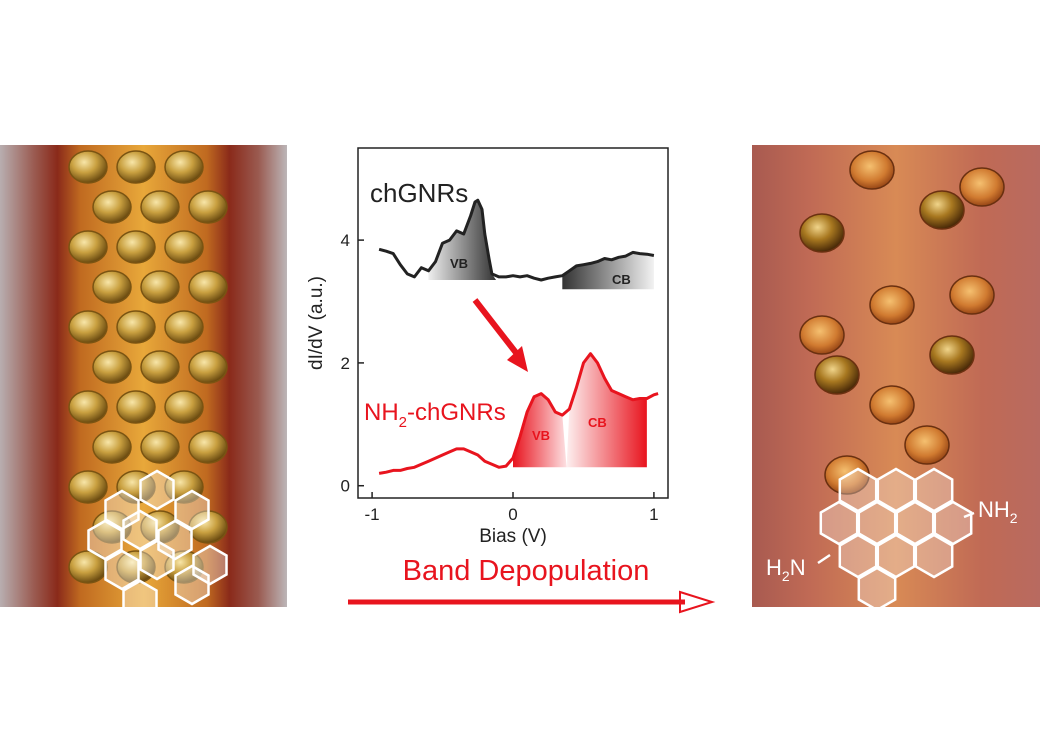 The image size is (1040, 754). Describe the element at coordinates (419, 193) in the screenshot. I see `series-label-chgnrs: chGNRs` at that location.